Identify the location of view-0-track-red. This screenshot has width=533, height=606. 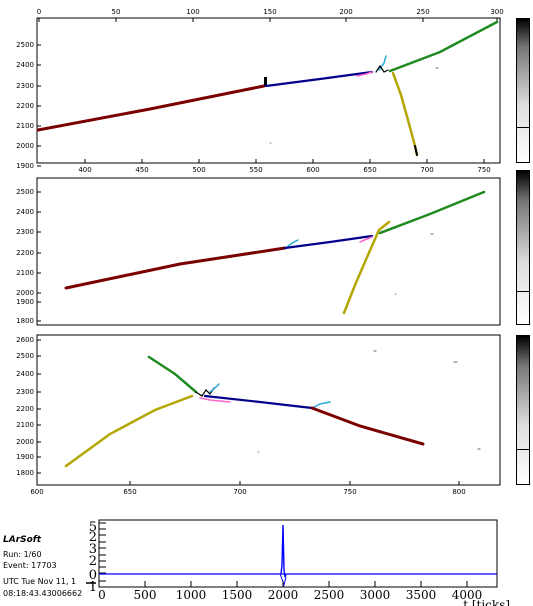
(151, 108).